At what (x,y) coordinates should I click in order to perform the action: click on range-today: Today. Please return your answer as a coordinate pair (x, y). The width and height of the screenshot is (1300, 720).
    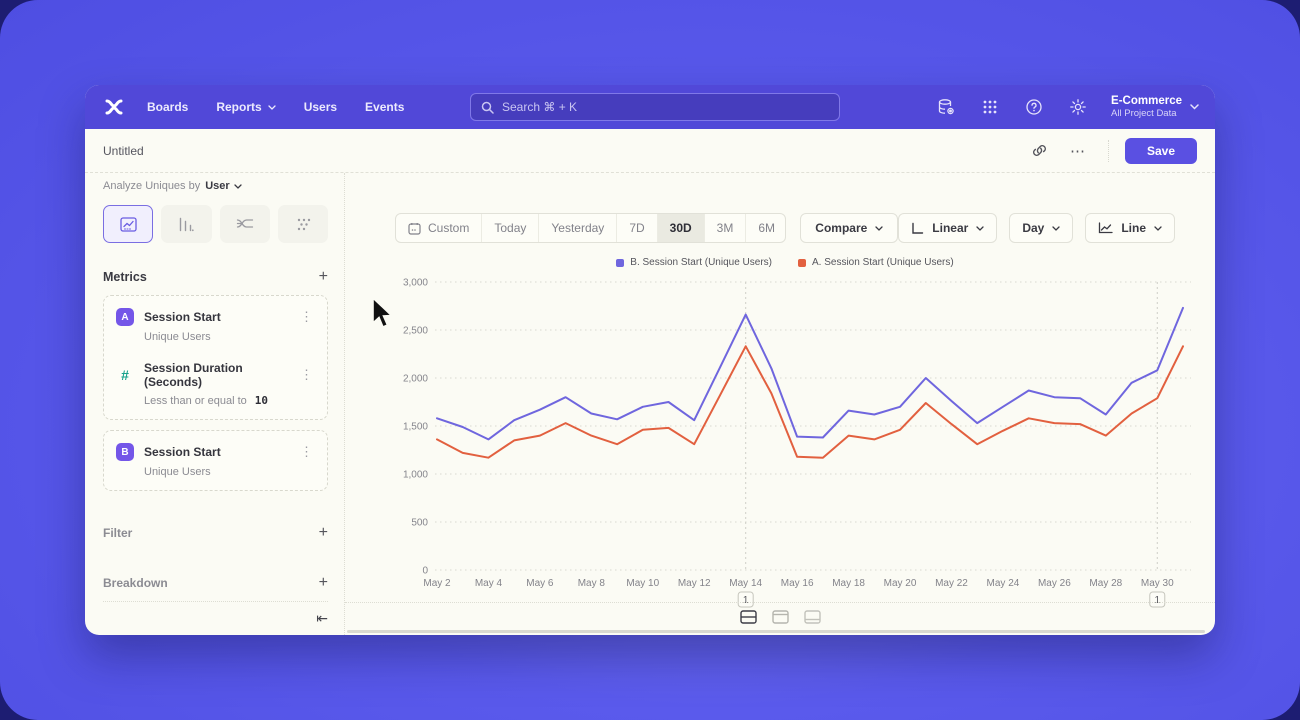
    Looking at the image, I should click on (509, 228).